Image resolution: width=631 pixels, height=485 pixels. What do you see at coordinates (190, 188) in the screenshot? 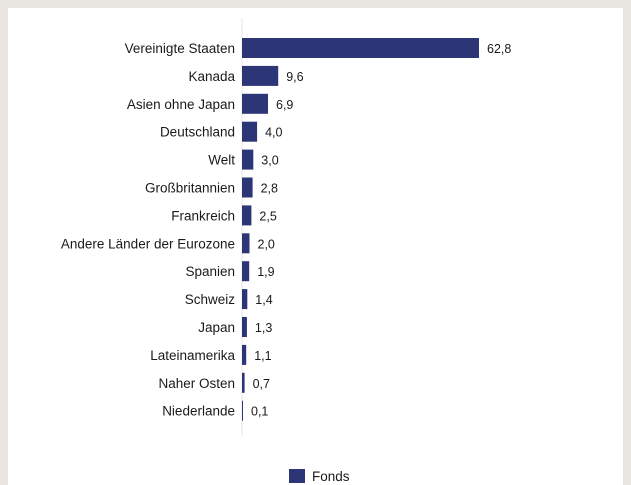
I see `category-label-grossbritannien: Großbritannien` at bounding box center [190, 188].